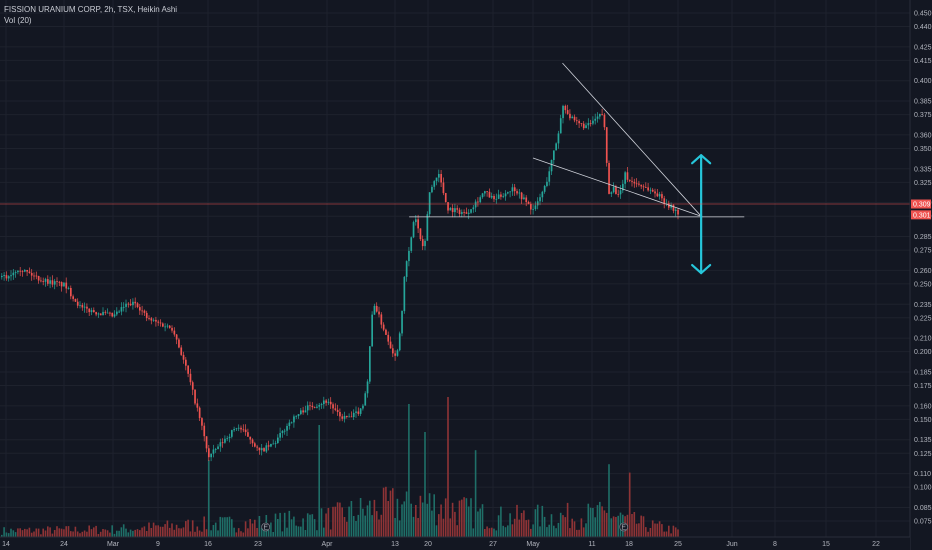 Image resolution: width=932 pixels, height=550 pixels. Describe the element at coordinates (632, 139) in the screenshot. I see `wedge-upper-trendline` at that location.